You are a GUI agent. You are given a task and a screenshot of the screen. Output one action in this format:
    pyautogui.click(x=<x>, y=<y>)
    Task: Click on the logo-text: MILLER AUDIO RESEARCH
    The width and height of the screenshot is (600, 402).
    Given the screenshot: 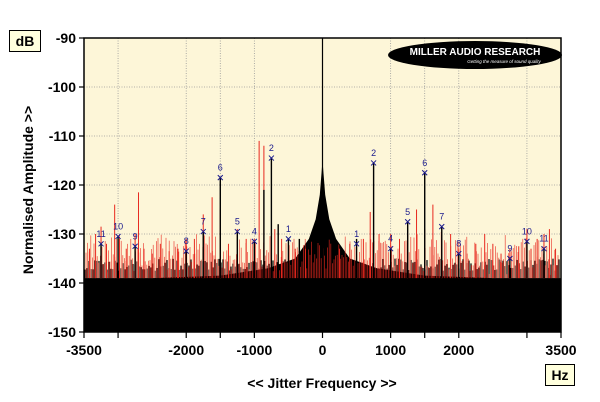 What is the action you would take?
    pyautogui.click(x=475, y=52)
    